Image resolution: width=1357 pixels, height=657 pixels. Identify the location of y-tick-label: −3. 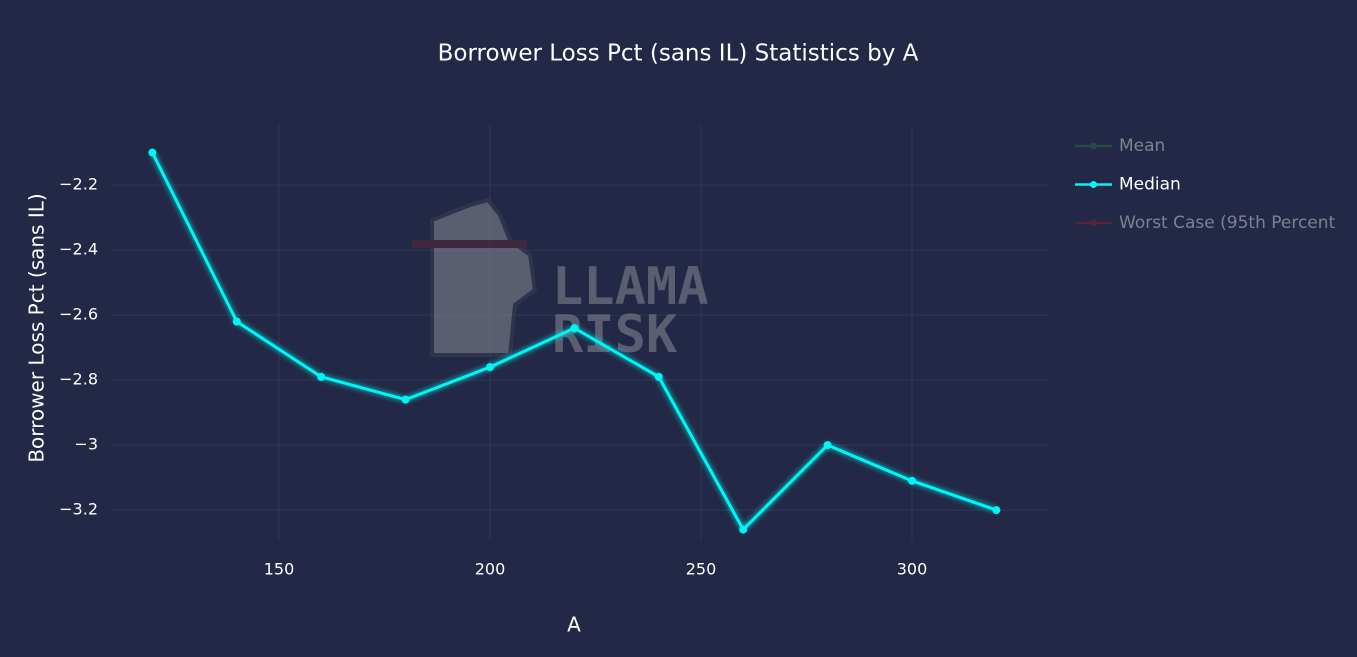
(86, 444).